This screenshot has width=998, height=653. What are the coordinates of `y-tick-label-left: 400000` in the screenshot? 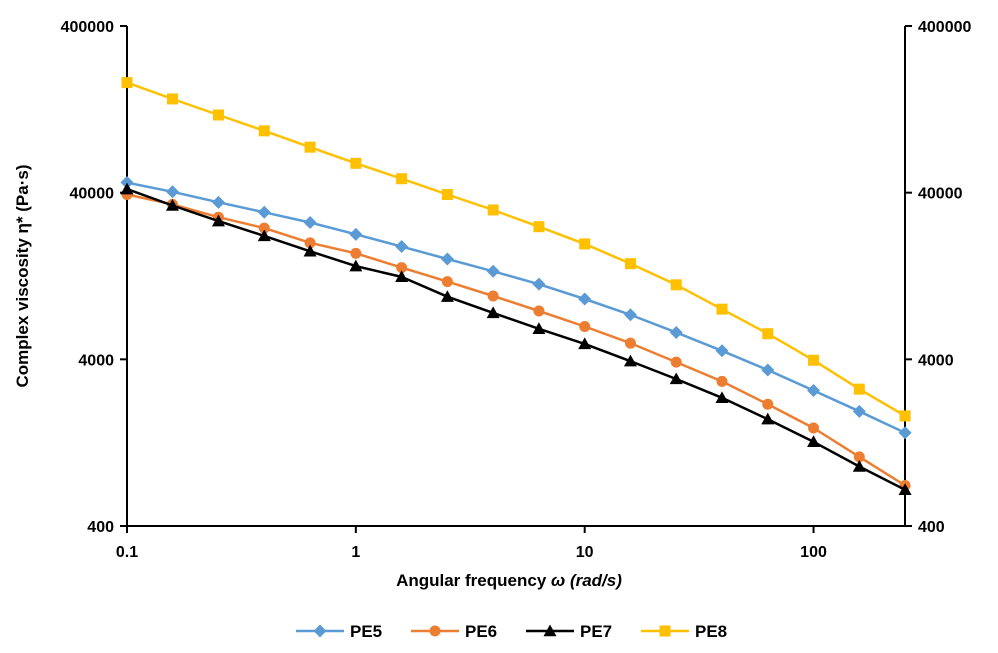 It's located at (87, 27).